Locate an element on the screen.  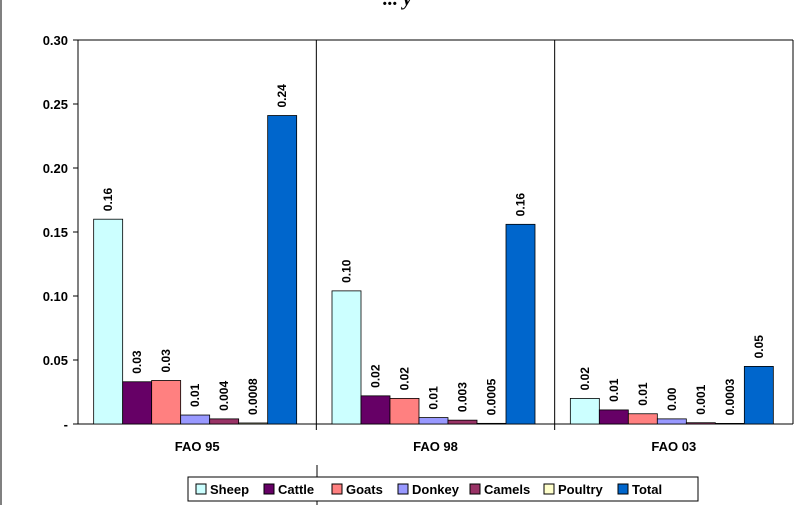
legend-swatch-sheep is located at coordinates (201, 489).